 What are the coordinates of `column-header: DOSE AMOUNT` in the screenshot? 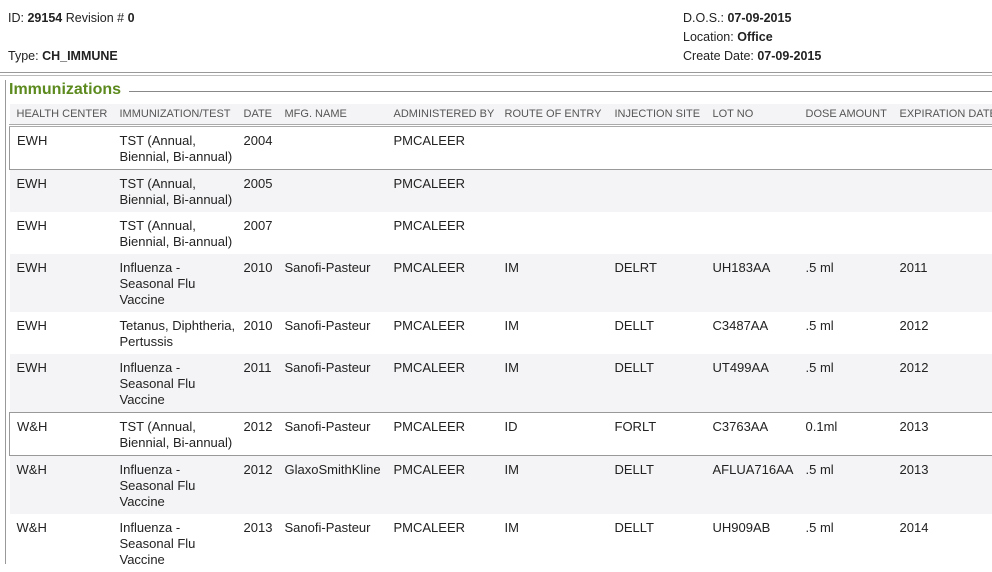 It's located at (846, 115).